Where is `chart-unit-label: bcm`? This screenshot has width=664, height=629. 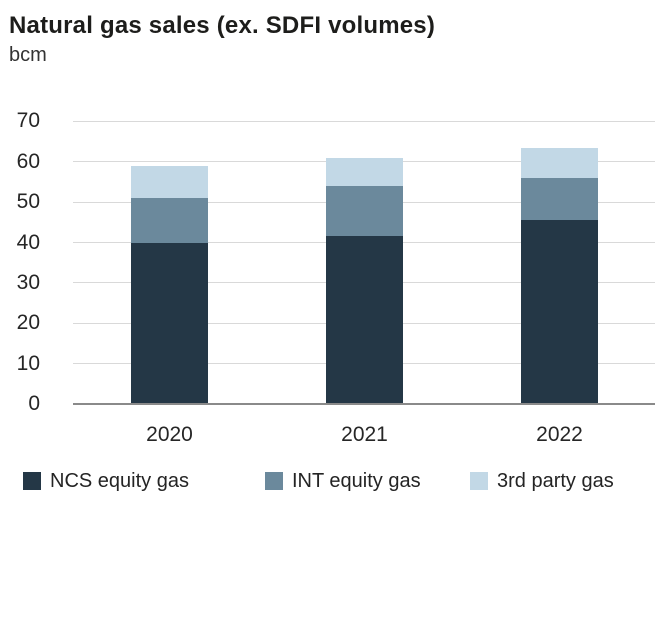 chart-unit-label: bcm is located at coordinates (28, 55).